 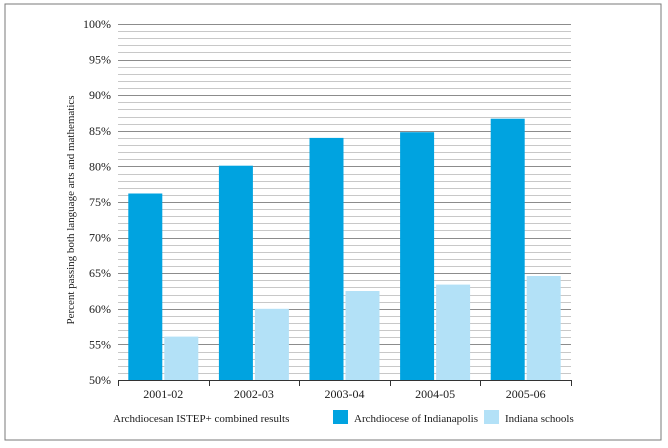 What do you see at coordinates (491, 417) in the screenshot?
I see `legend-swatch-indiana` at bounding box center [491, 417].